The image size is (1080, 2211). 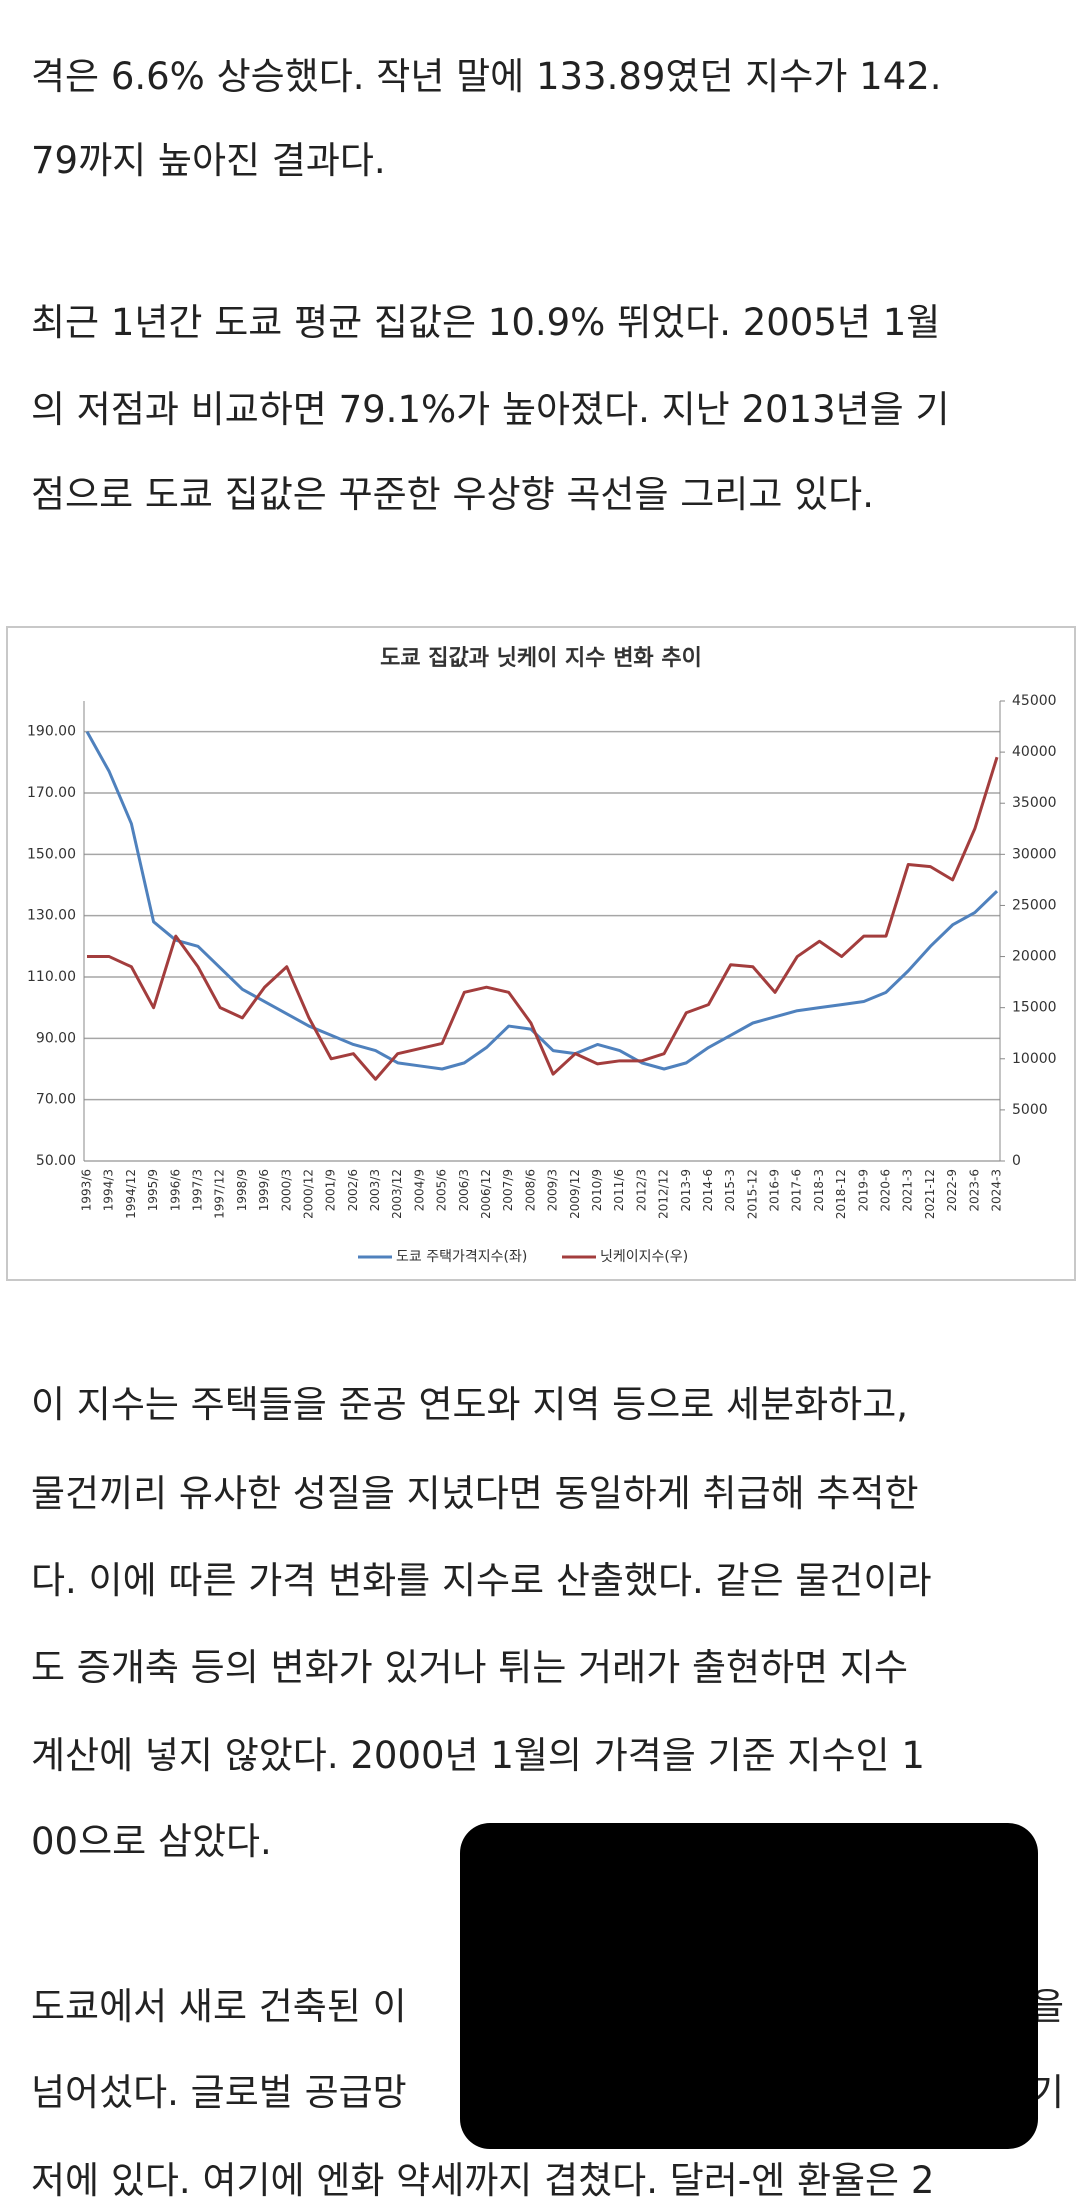 What do you see at coordinates (575, 1194) in the screenshot?
I see `x-tick-label: 2009/12` at bounding box center [575, 1194].